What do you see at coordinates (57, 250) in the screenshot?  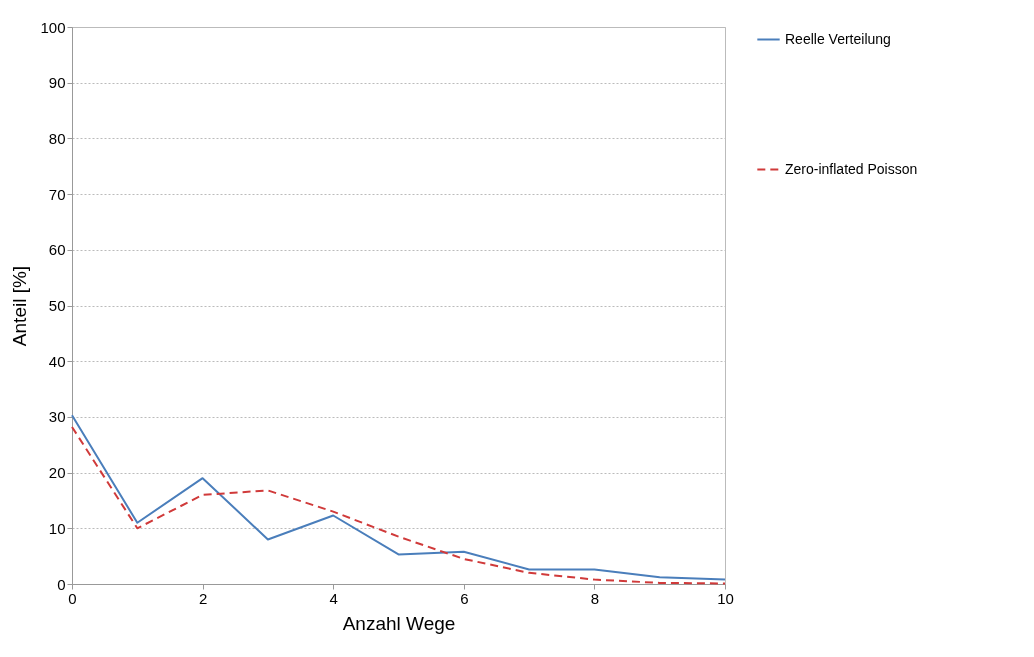 I see `y-tick-label: 60` at bounding box center [57, 250].